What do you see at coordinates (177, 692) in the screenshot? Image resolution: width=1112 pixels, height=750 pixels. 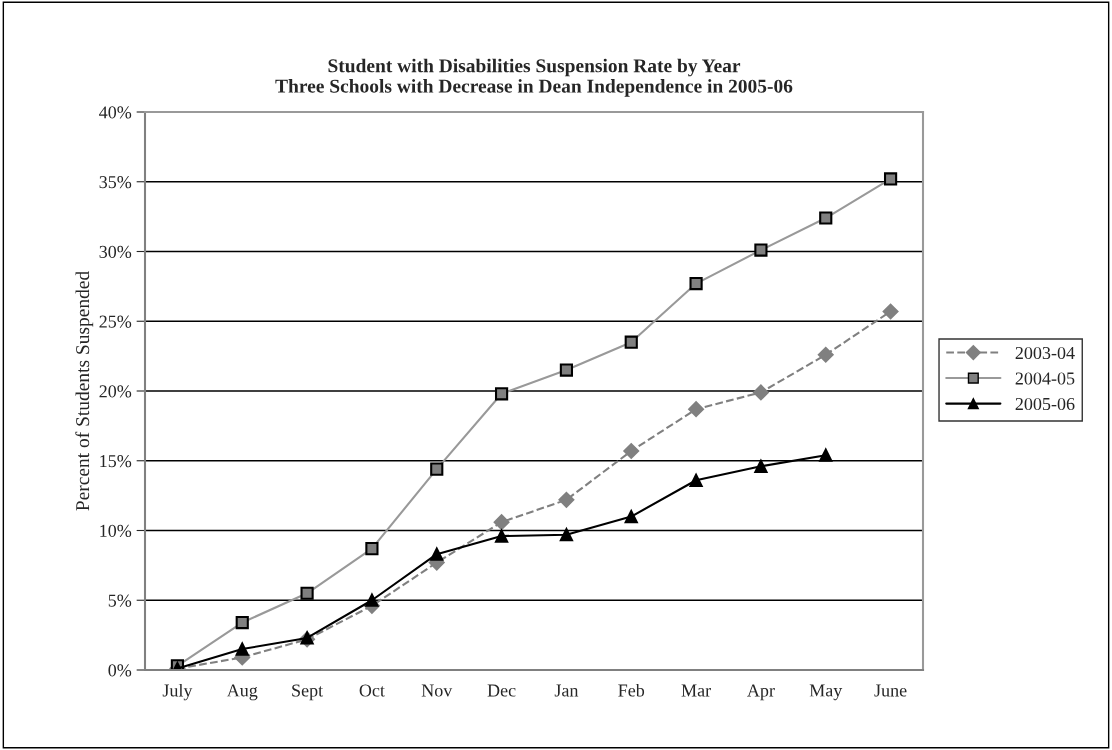 I see `x-tick-label: July` at bounding box center [177, 692].